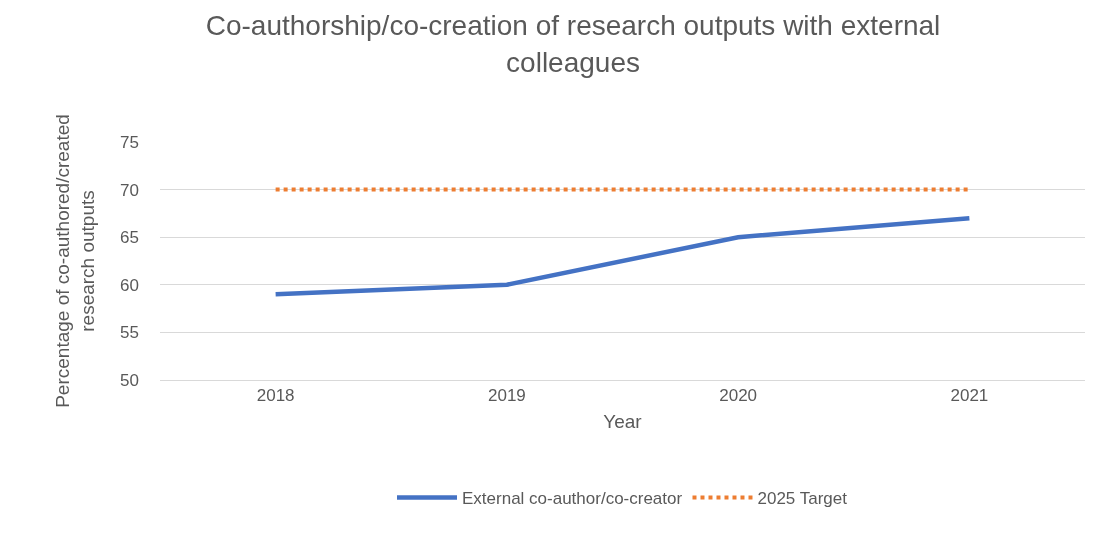 This screenshot has height=544, width=1102. What do you see at coordinates (738, 396) in the screenshot?
I see `x-tick-label: 2020` at bounding box center [738, 396].